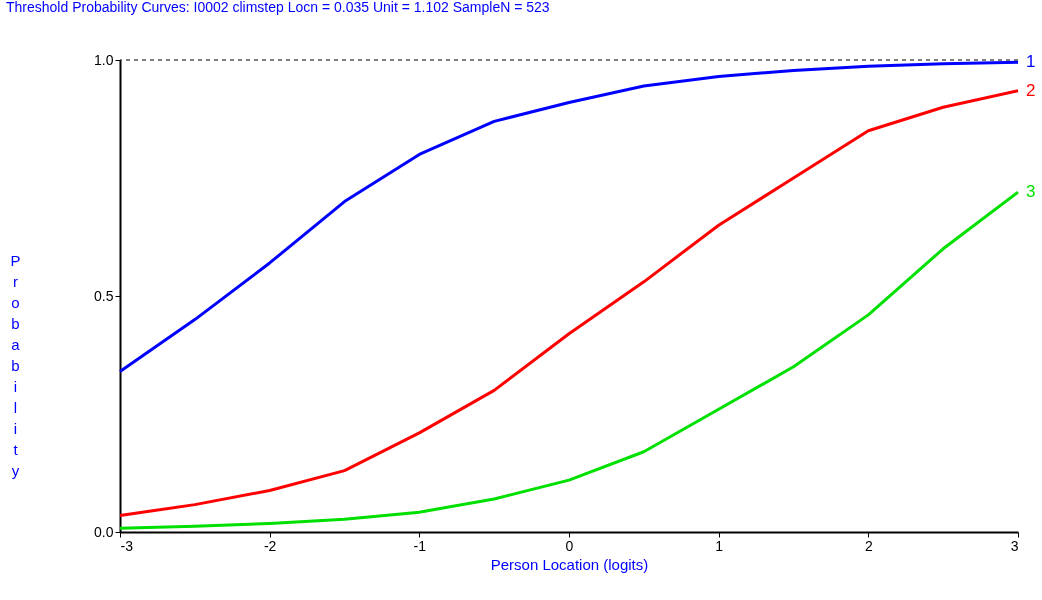 Image resolution: width=1042 pixels, height=600 pixels. I want to click on y-tick-label: 0.5, so click(104, 295).